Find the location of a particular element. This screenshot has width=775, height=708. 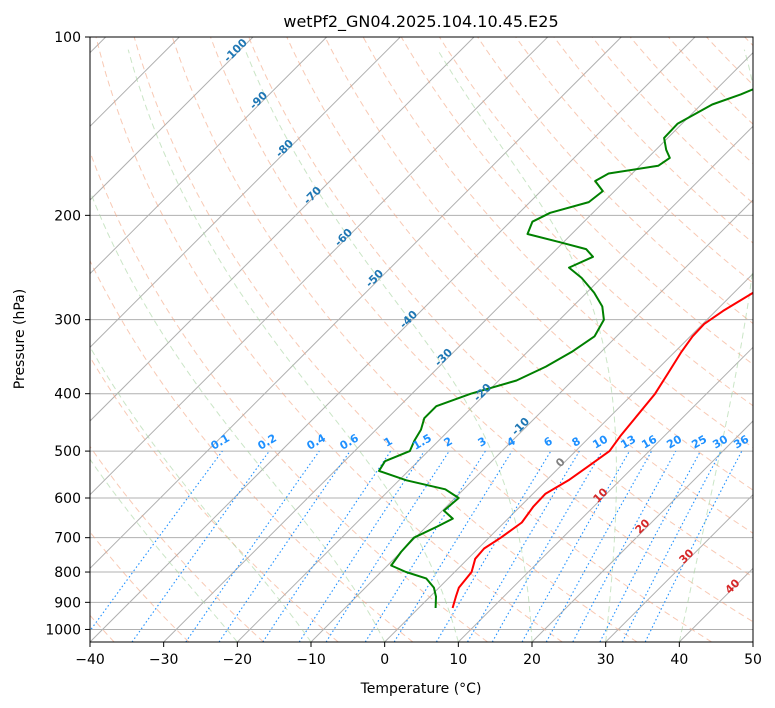

y-axis-title: Pressure (hPa) is located at coordinates (20, 339).